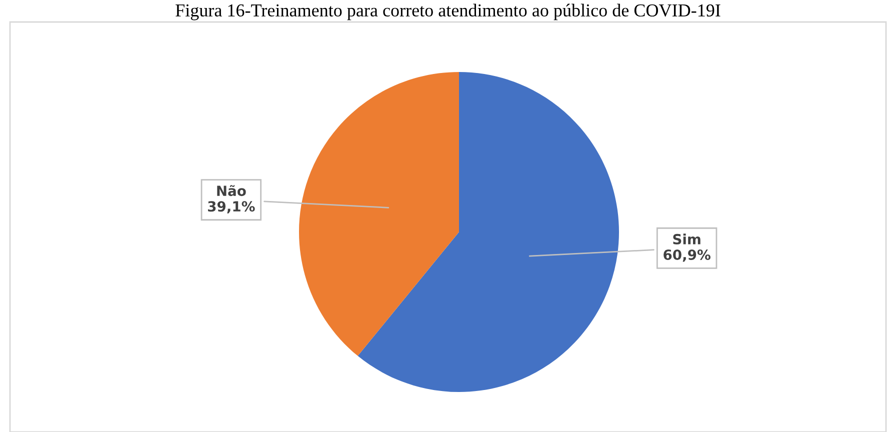  I want to click on slice-label: Sim, so click(686, 239).